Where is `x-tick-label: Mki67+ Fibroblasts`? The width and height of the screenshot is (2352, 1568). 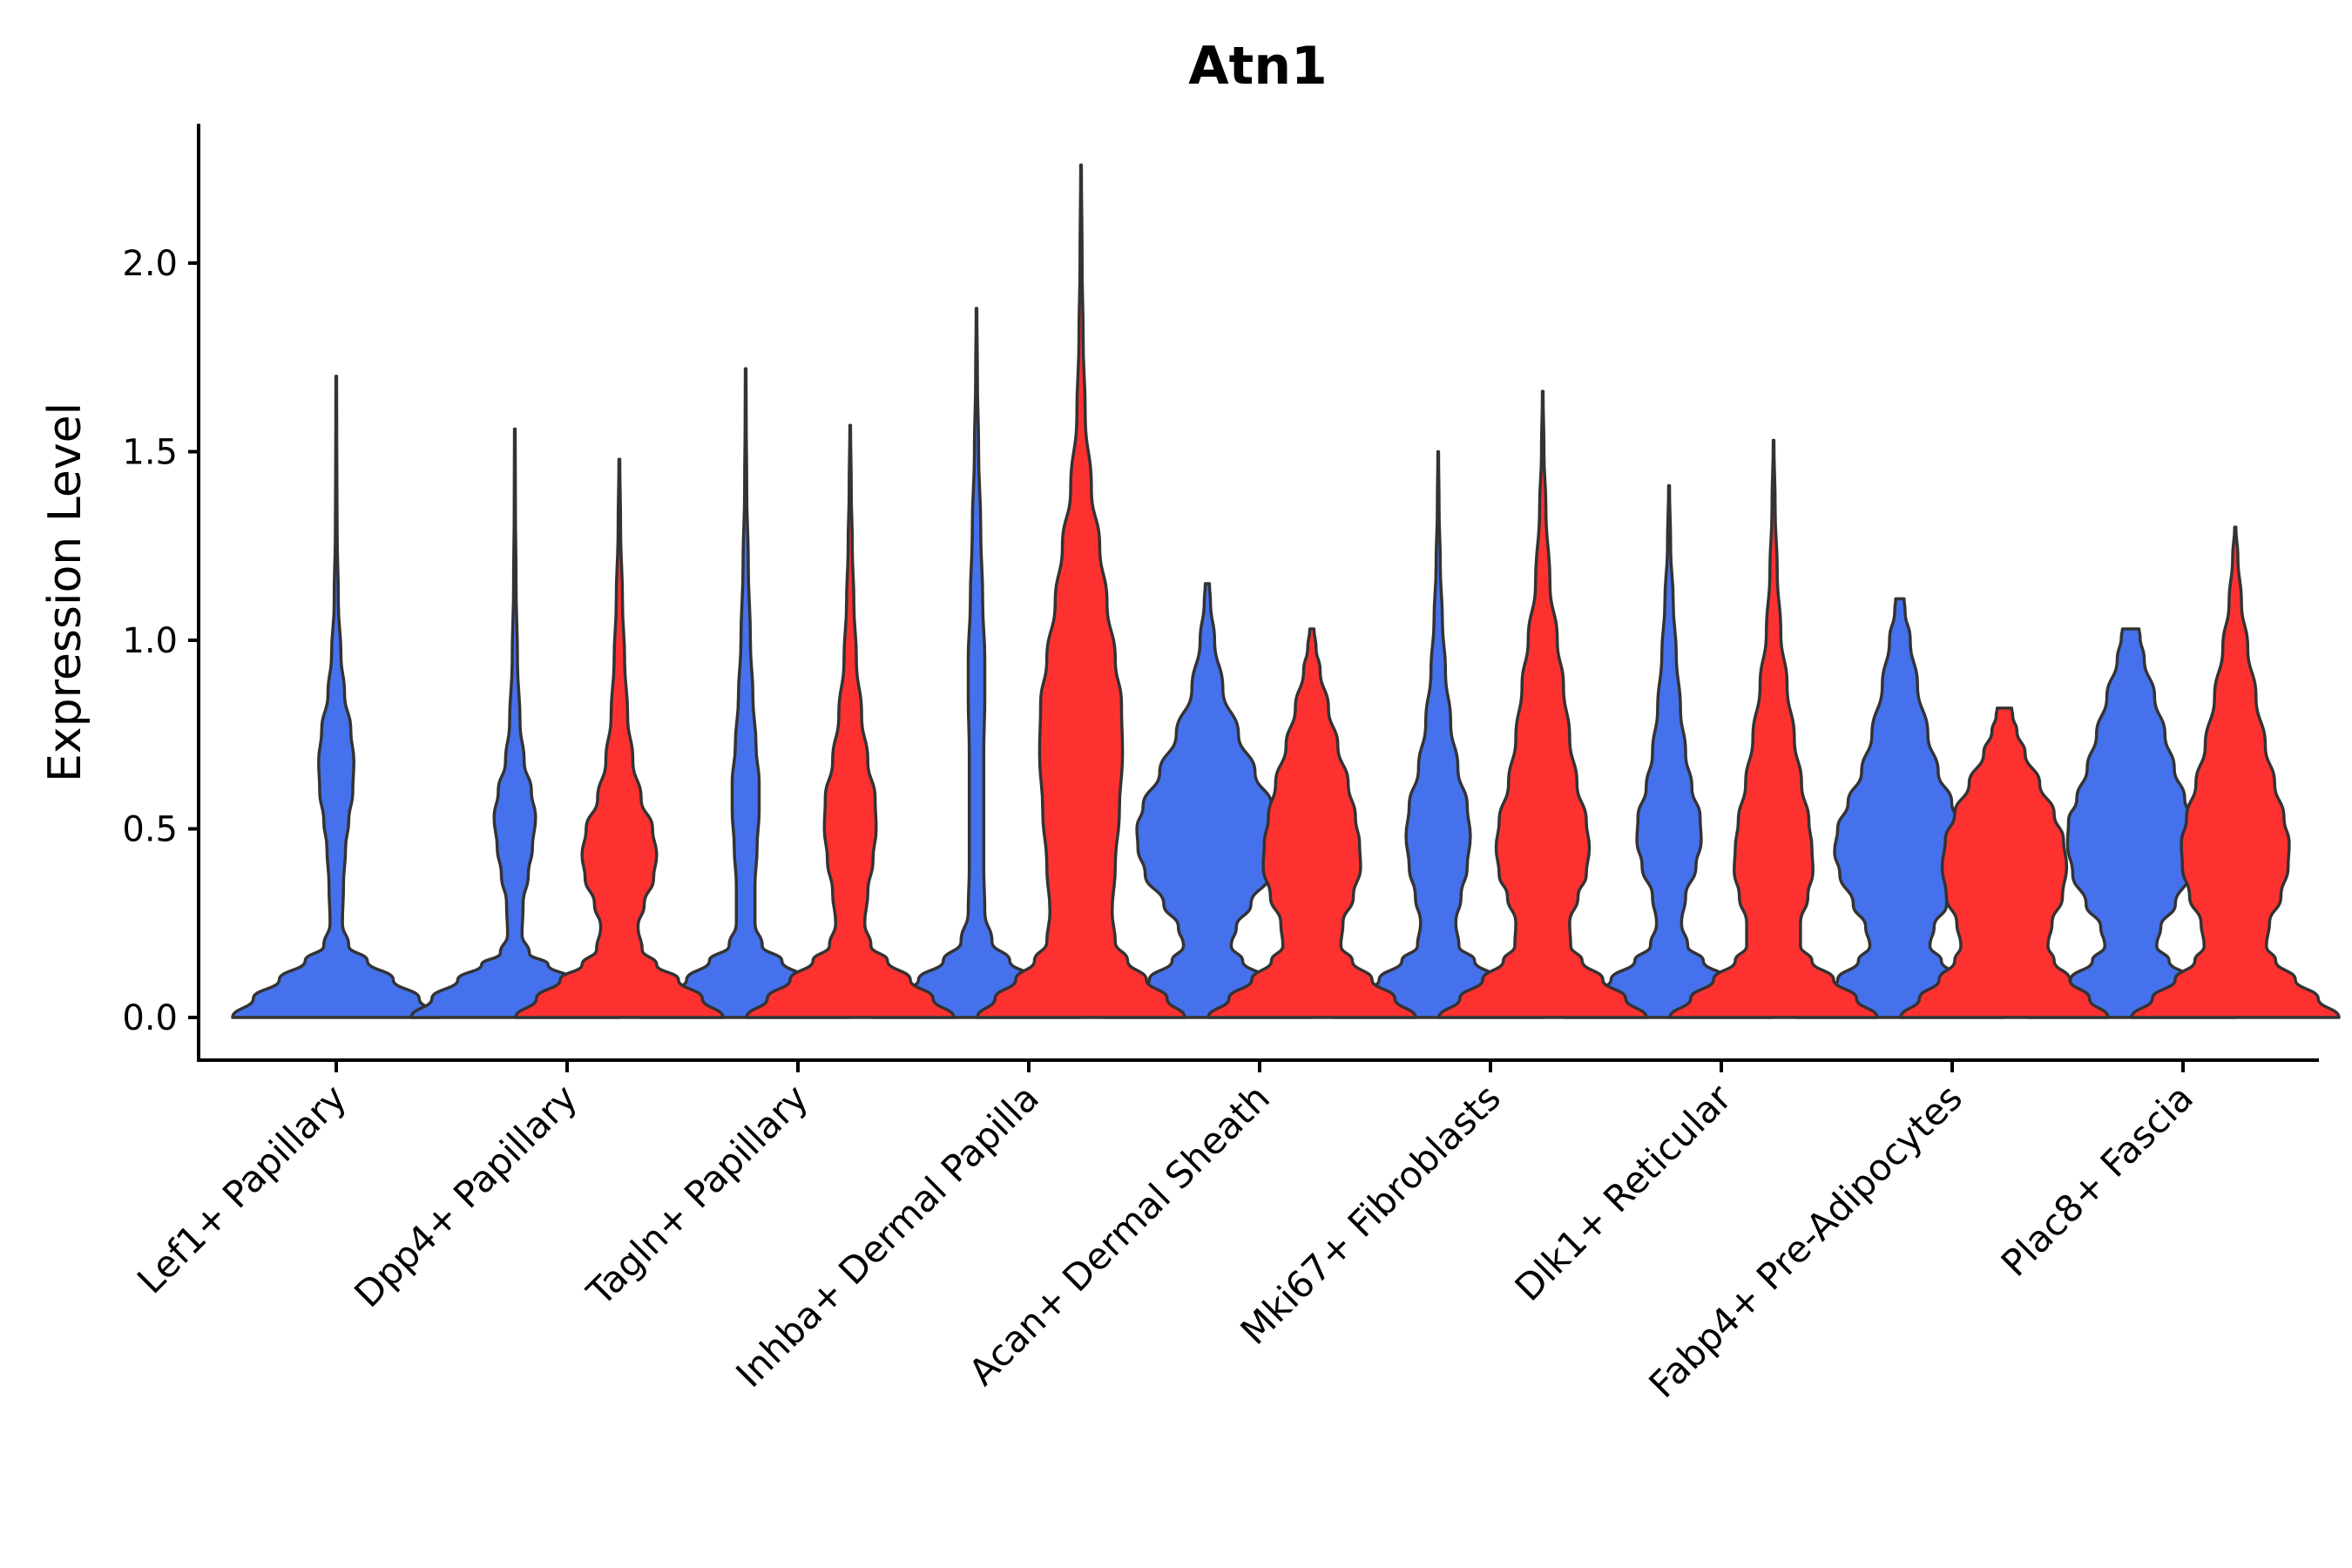 x-tick-label: Mki67+ Fibroblasts is located at coordinates (1371, 1214).